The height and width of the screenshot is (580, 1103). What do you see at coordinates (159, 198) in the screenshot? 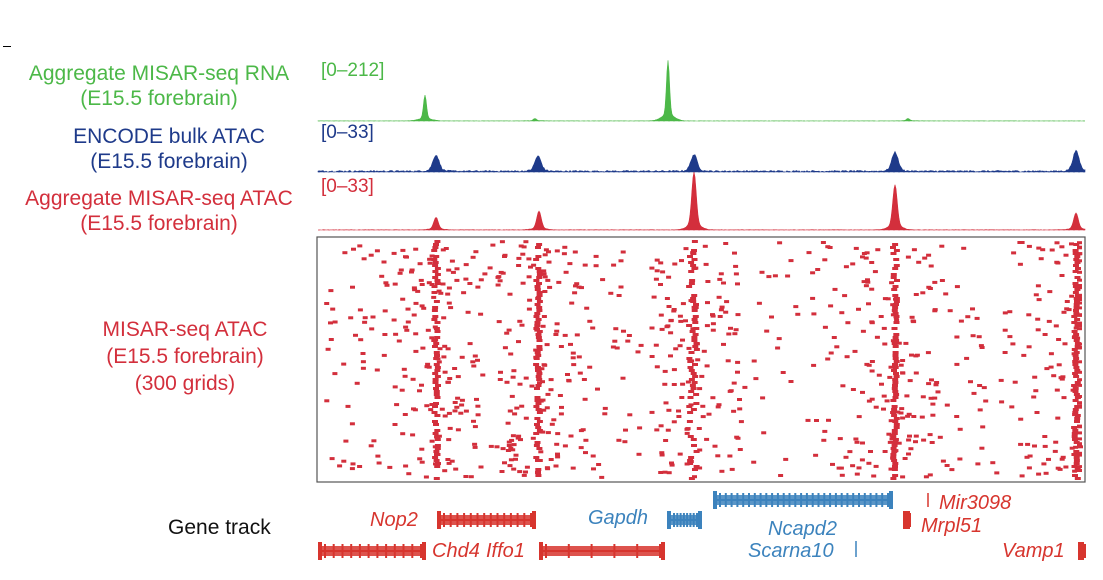
I see `atac-label-line1: Aggregate MISAR-seq ATAC` at bounding box center [159, 198].